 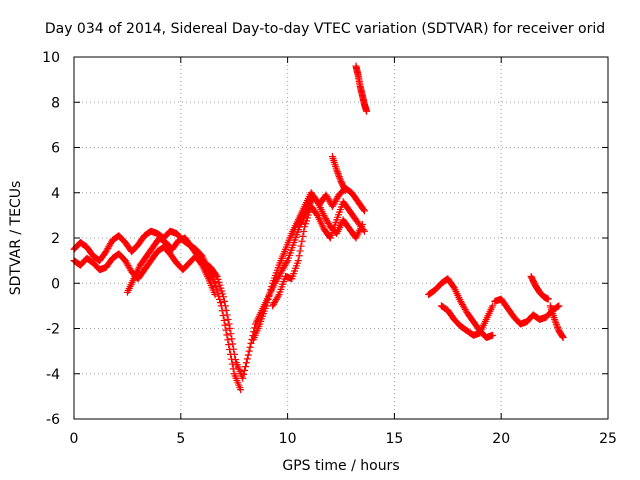 I want to click on x-tick-label: 15, so click(x=394, y=439).